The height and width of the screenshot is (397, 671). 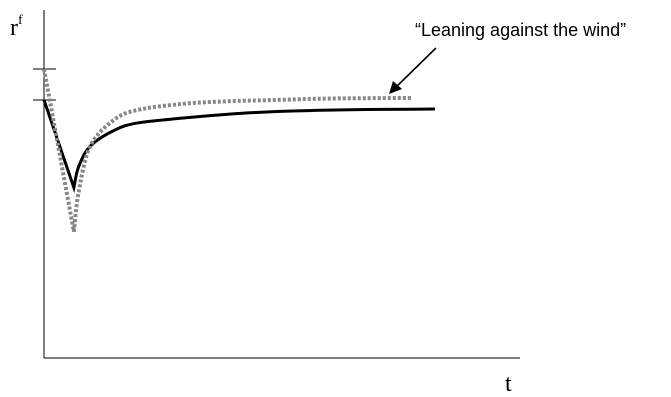 What do you see at coordinates (20, 20) in the screenshot?
I see `y-axis-label-superscript: f` at bounding box center [20, 20].